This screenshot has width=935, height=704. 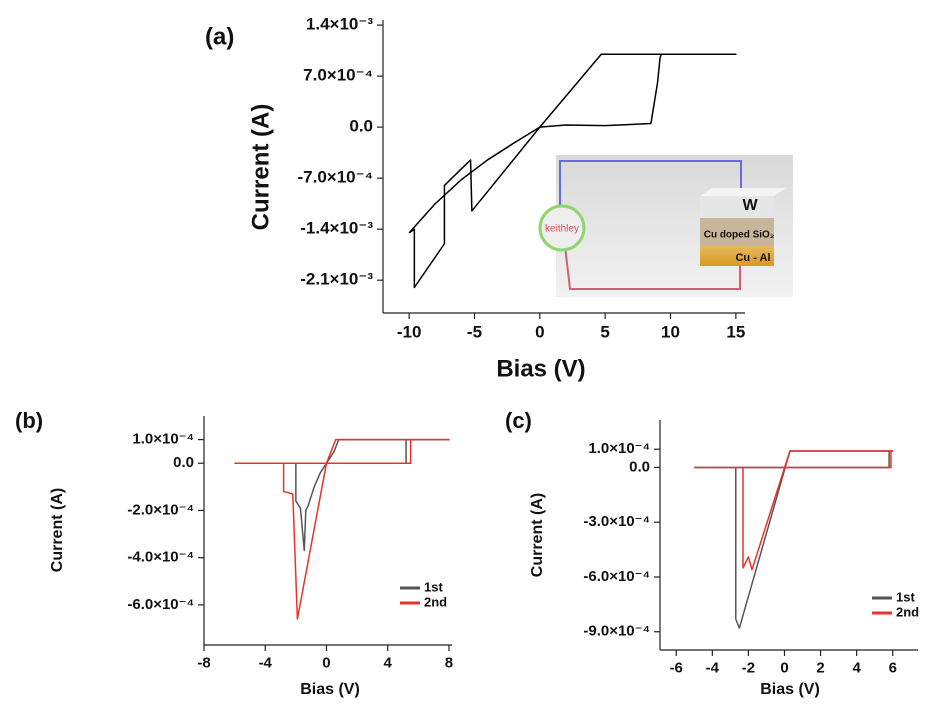 What do you see at coordinates (893, 667) in the screenshot?
I see `x-tick-label: 6` at bounding box center [893, 667].